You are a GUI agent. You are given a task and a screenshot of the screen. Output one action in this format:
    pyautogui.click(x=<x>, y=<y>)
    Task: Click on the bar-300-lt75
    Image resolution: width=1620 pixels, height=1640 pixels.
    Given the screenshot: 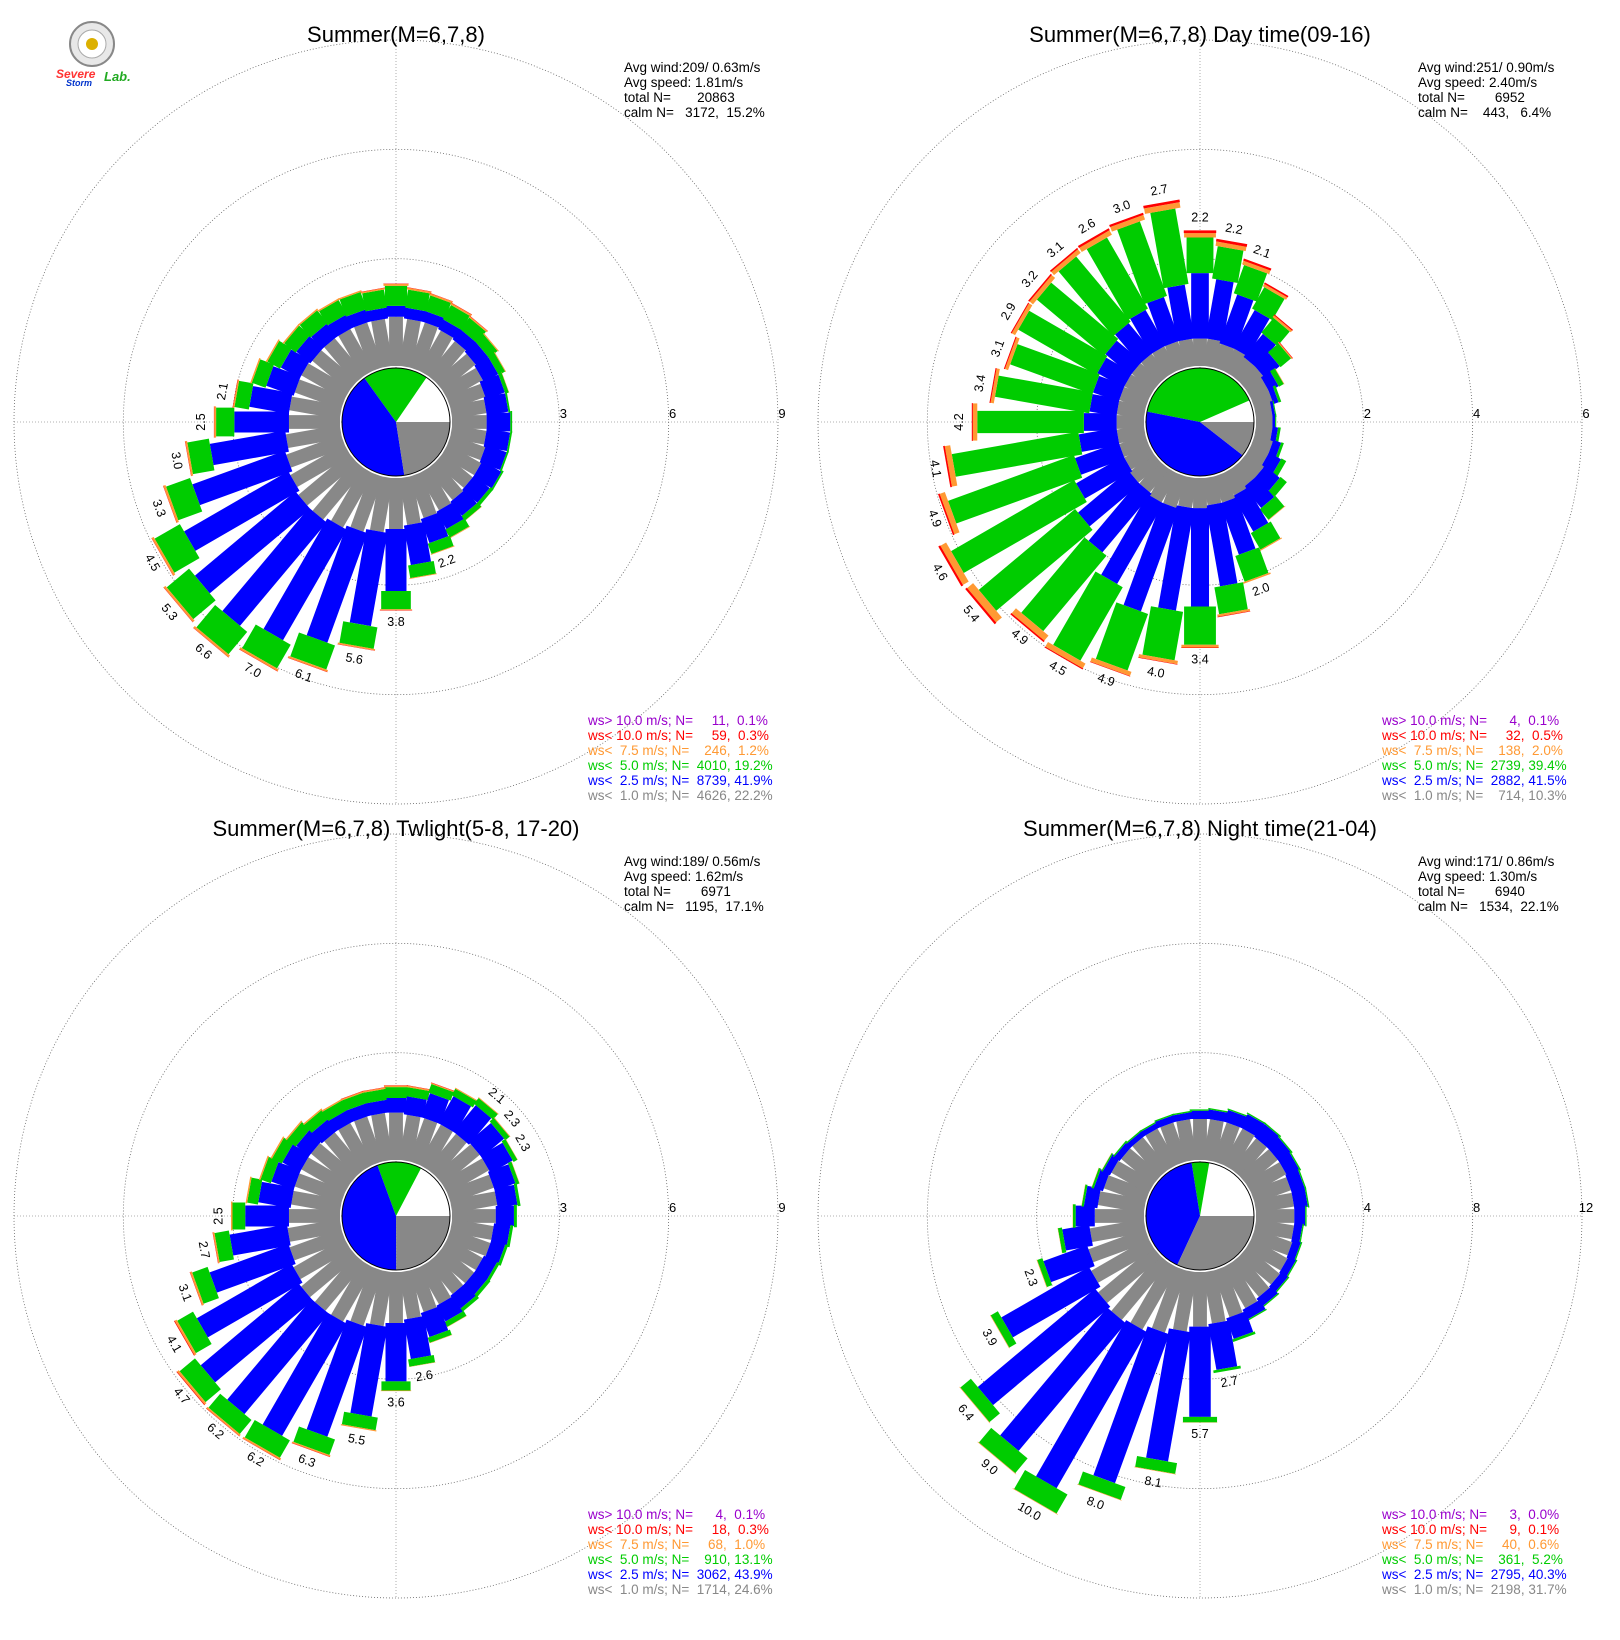 What is the action you would take?
    pyautogui.click(x=1022, y=319)
    